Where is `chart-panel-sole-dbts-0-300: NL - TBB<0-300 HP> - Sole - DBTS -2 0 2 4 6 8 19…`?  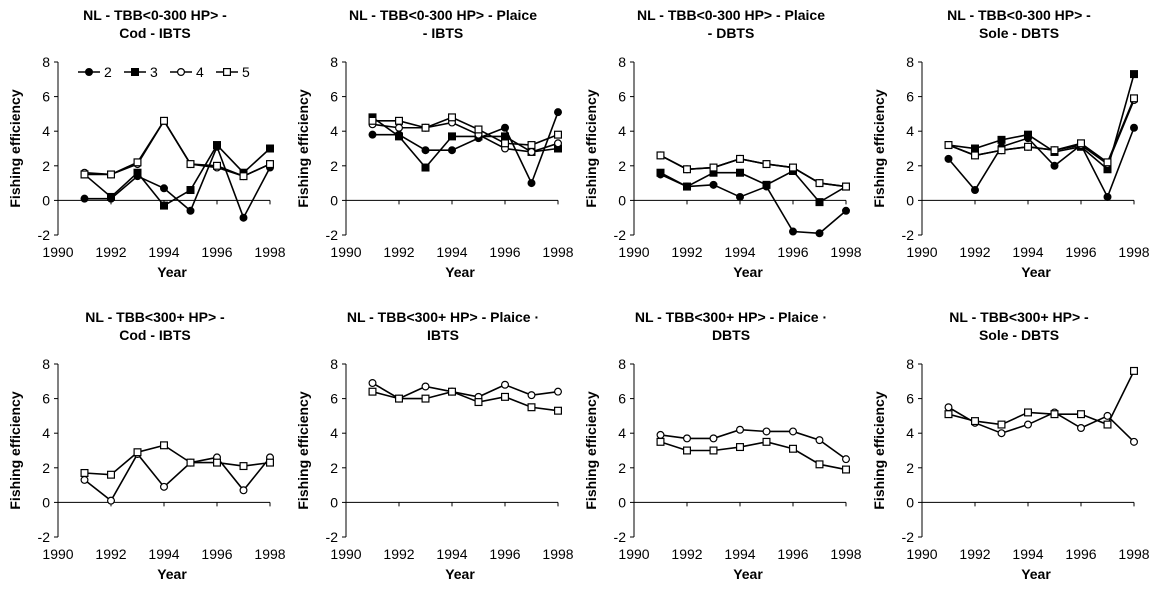 chart-panel-sole-dbts-0-300: NL - TBB<0-300 HP> - Sole - DBTS -2 0 2 4 6 8 19… is located at coordinates (1007, 150).